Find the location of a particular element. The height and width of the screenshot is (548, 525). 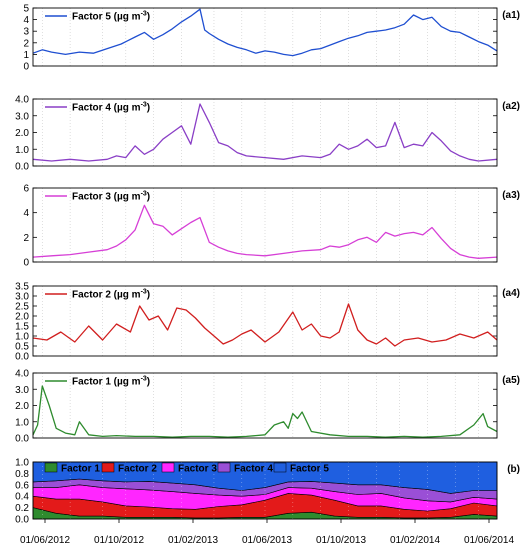

y-tick-label: 3 is located at coordinates (26, 32).